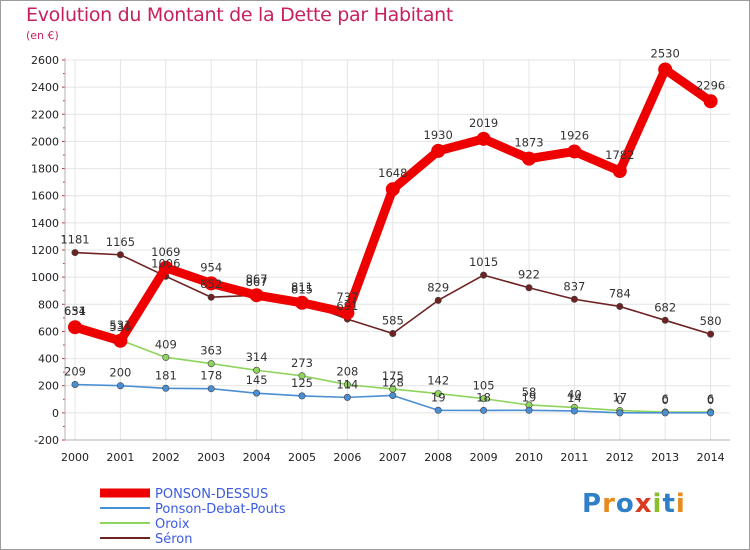 This screenshot has height=550, width=750. What do you see at coordinates (172, 524) in the screenshot?
I see `legend-label: Oroix` at bounding box center [172, 524].